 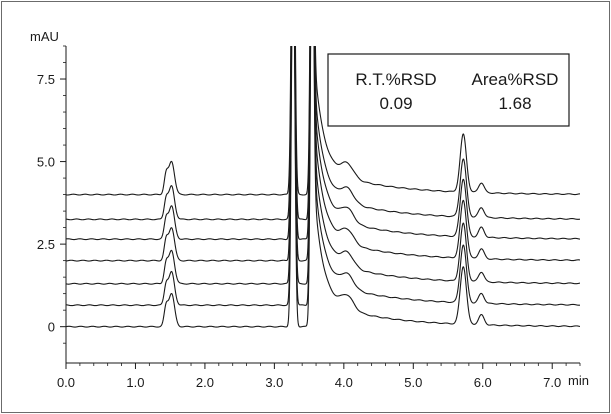 What do you see at coordinates (274, 382) in the screenshot?
I see `x-tick-label: 3.0` at bounding box center [274, 382].